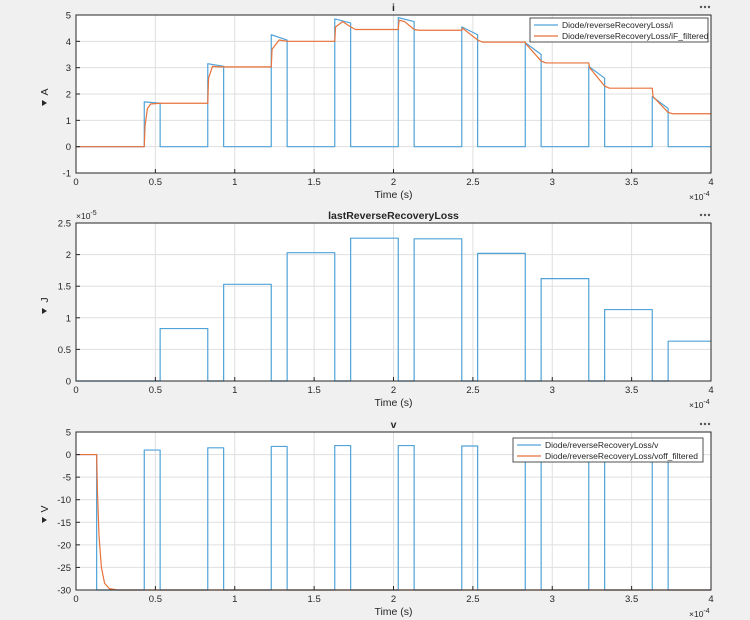 The width and height of the screenshot is (750, 620). I want to click on chart-title: lastReverseRecoveryLoss, so click(393, 216).